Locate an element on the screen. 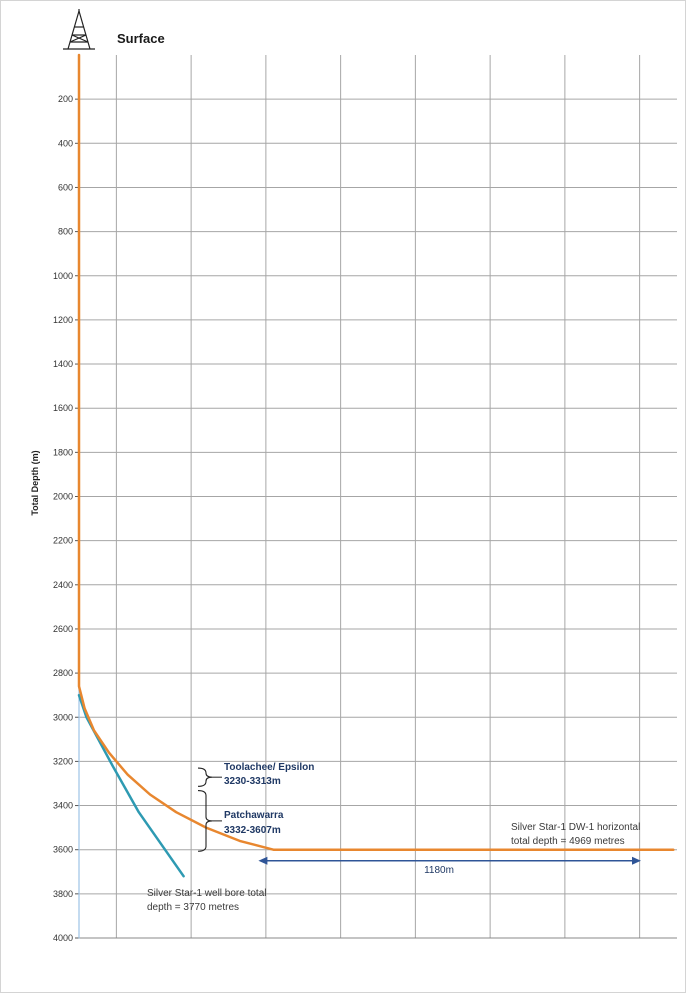 This screenshot has height=999, width=686. y-tick-label-6: 1400 is located at coordinates (63, 364).